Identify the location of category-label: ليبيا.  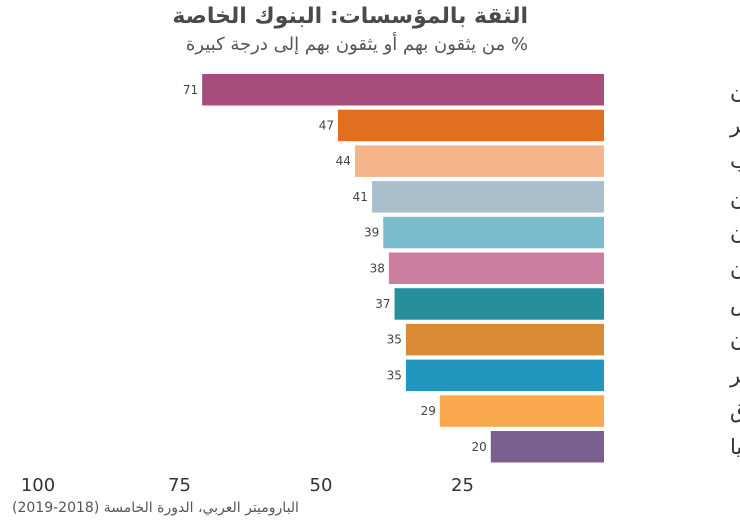
(735, 447).